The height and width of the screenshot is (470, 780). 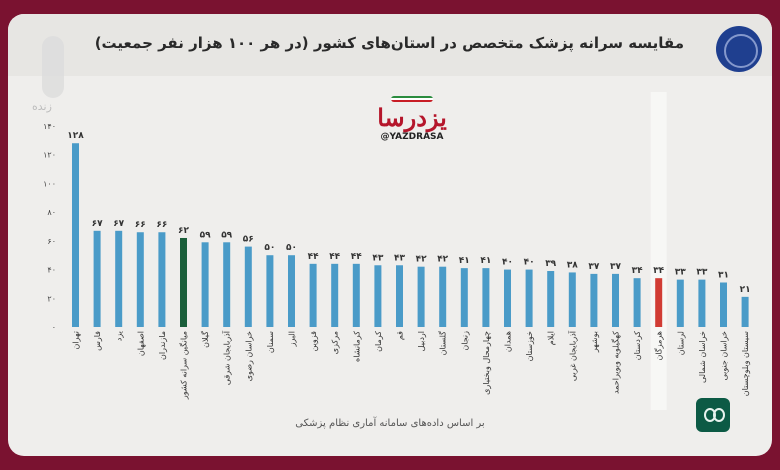 I want to click on value-label: ۴۲, so click(x=442, y=260).